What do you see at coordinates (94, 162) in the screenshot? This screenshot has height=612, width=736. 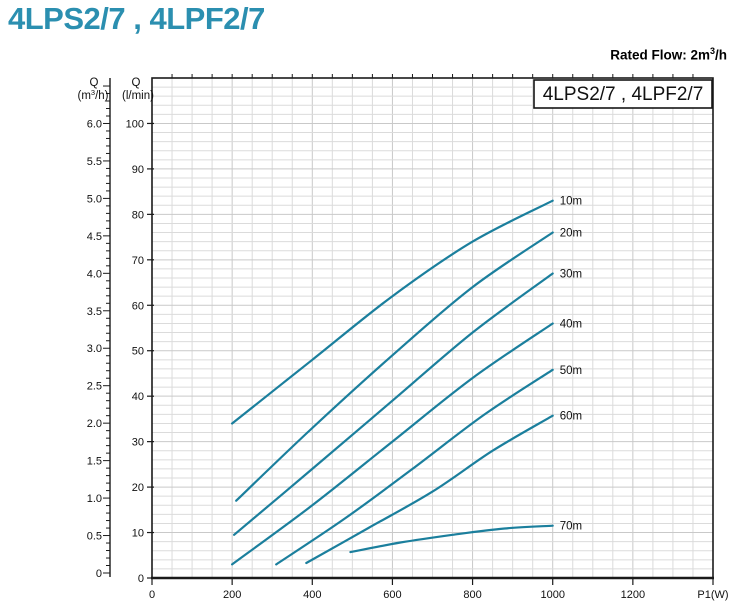 I see `y-m3h-tick-label: 5.5` at bounding box center [94, 162].